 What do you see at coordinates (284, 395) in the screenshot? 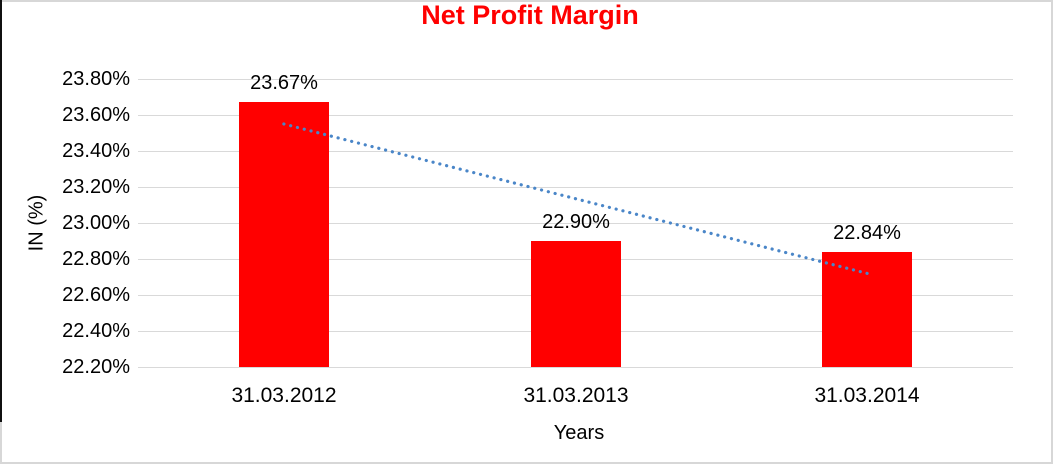
I see `x-tick-2012: 31.03.2012` at bounding box center [284, 395].